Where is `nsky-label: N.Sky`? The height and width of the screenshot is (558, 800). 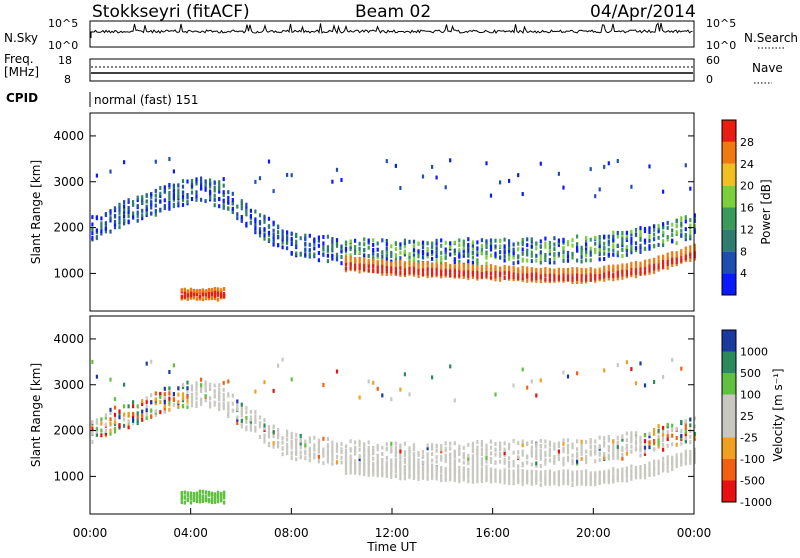 nsky-label: N.Sky is located at coordinates (21, 38).